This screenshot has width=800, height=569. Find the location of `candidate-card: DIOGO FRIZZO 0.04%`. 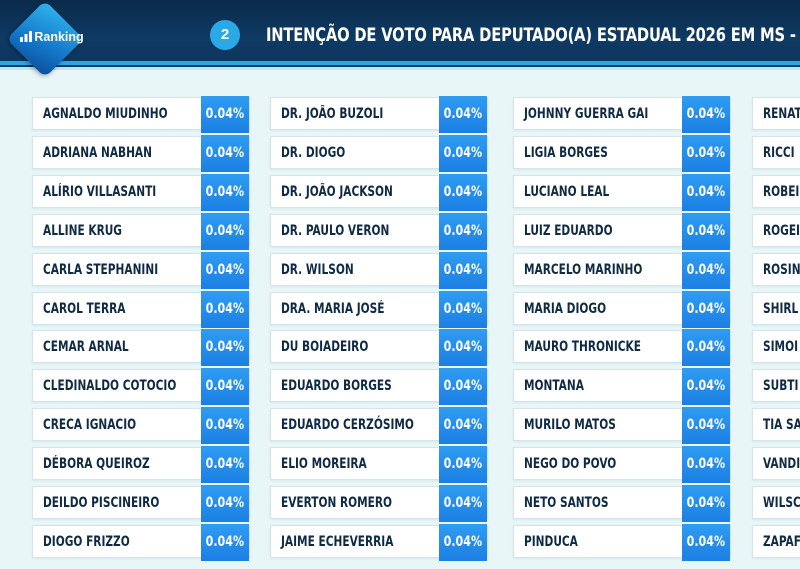

candidate-card: DIOGO FRIZZO 0.04% is located at coordinates (141, 542).